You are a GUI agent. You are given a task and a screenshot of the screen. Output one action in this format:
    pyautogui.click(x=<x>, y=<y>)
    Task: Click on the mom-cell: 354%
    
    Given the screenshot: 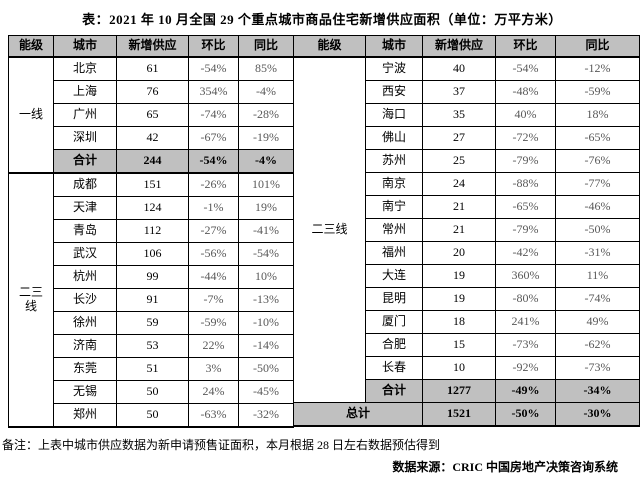 What is the action you would take?
    pyautogui.click(x=213, y=92)
    